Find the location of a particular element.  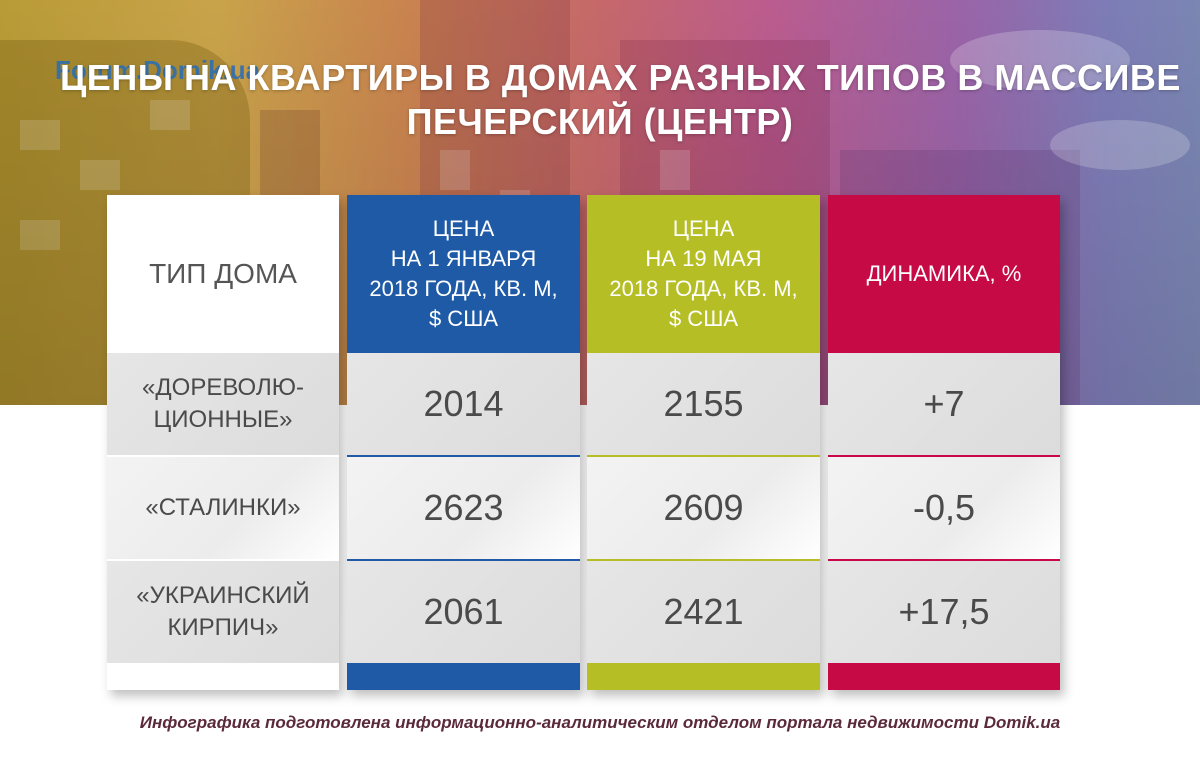

price-jan-cell: 2623 is located at coordinates (463, 508).